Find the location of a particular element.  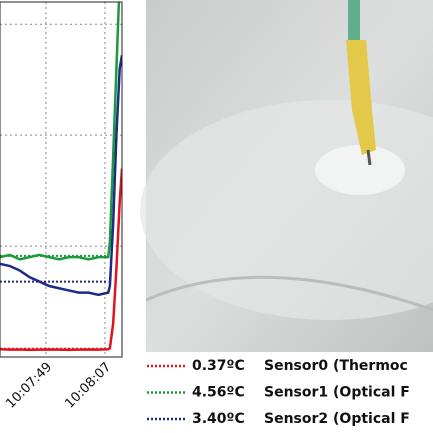

ice-melt is located at coordinates (360, 170).